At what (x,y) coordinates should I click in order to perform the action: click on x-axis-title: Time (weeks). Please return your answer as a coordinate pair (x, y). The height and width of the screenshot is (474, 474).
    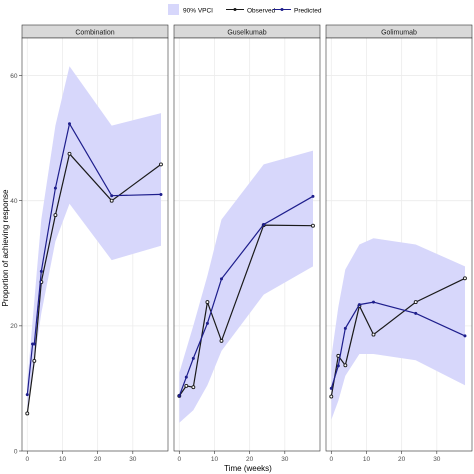
    Looking at the image, I should click on (248, 468).